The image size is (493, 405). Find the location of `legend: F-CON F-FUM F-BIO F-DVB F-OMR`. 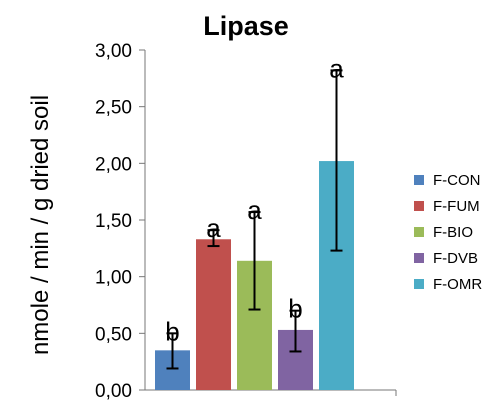

legend: F-CON F-FUM F-BIO F-DVB F-OMR is located at coordinates (448, 232).